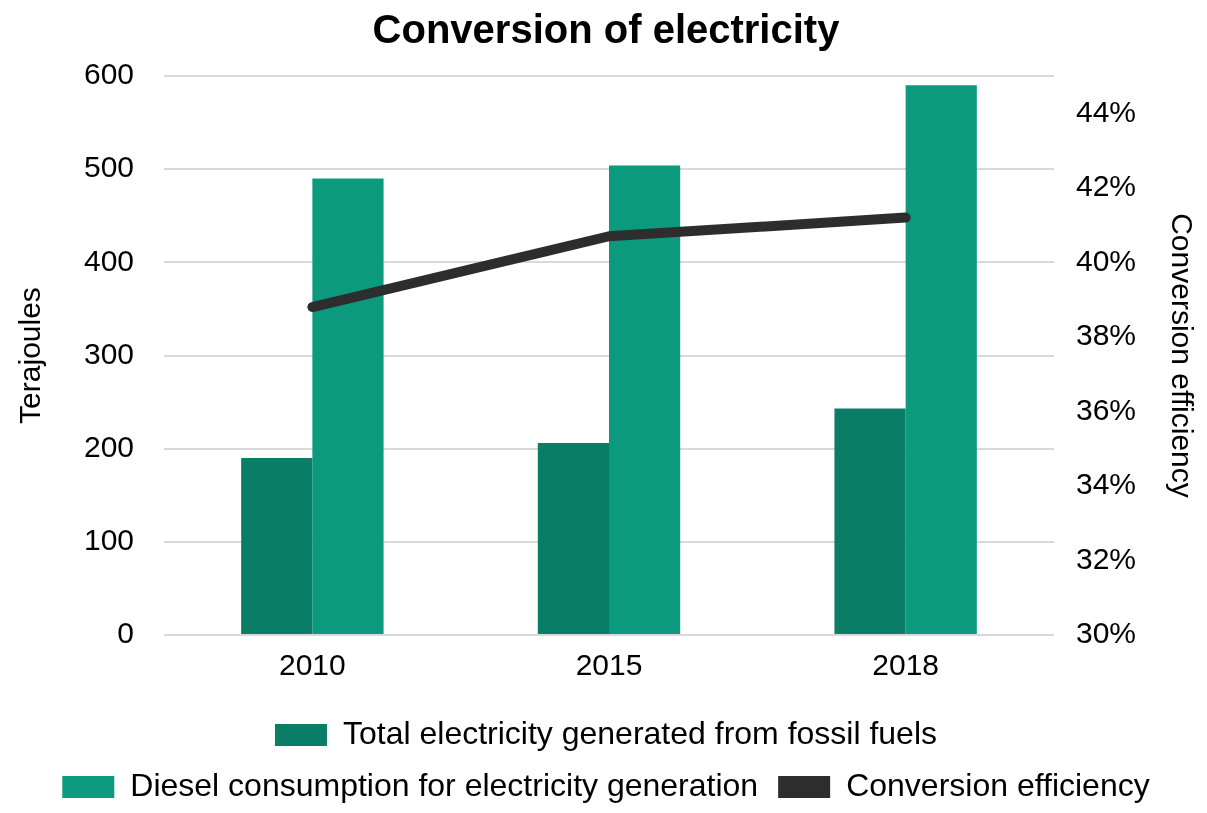  I want to click on y-tick-label: 100, so click(109, 540).